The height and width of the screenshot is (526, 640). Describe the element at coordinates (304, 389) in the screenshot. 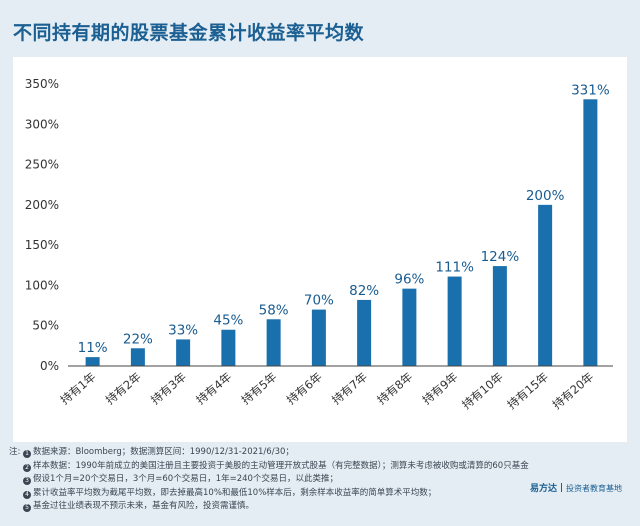

I see `x-tick-label: 持有6年` at that location.